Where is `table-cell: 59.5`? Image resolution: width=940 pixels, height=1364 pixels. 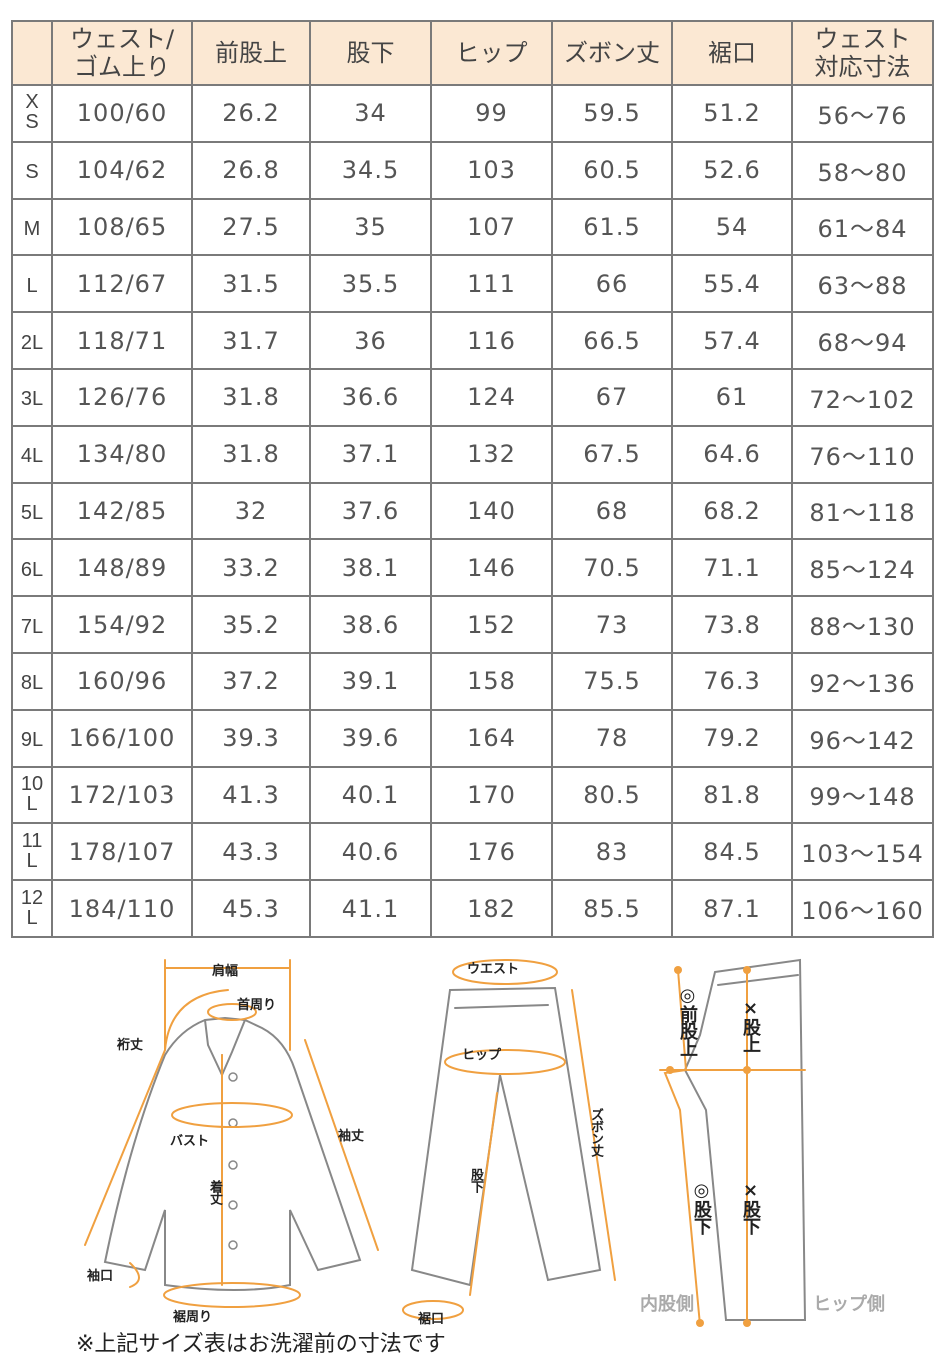
table-cell: 59.5 is located at coordinates (612, 113).